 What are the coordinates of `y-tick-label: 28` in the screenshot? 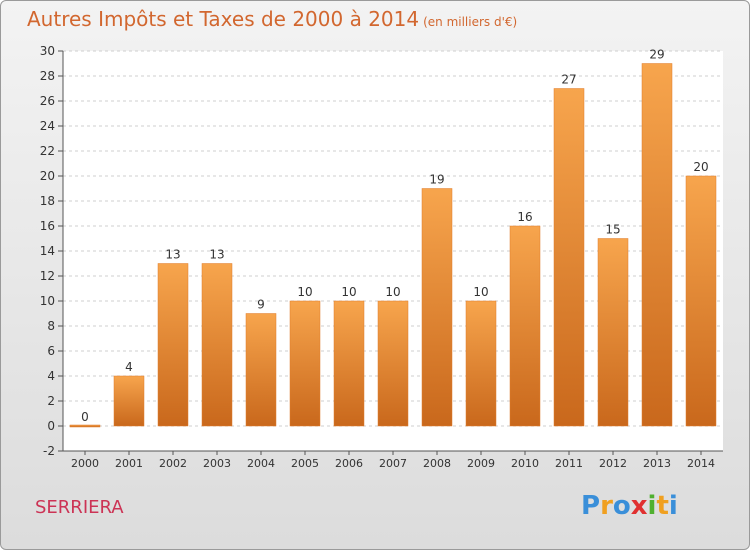 It's located at (47, 76).